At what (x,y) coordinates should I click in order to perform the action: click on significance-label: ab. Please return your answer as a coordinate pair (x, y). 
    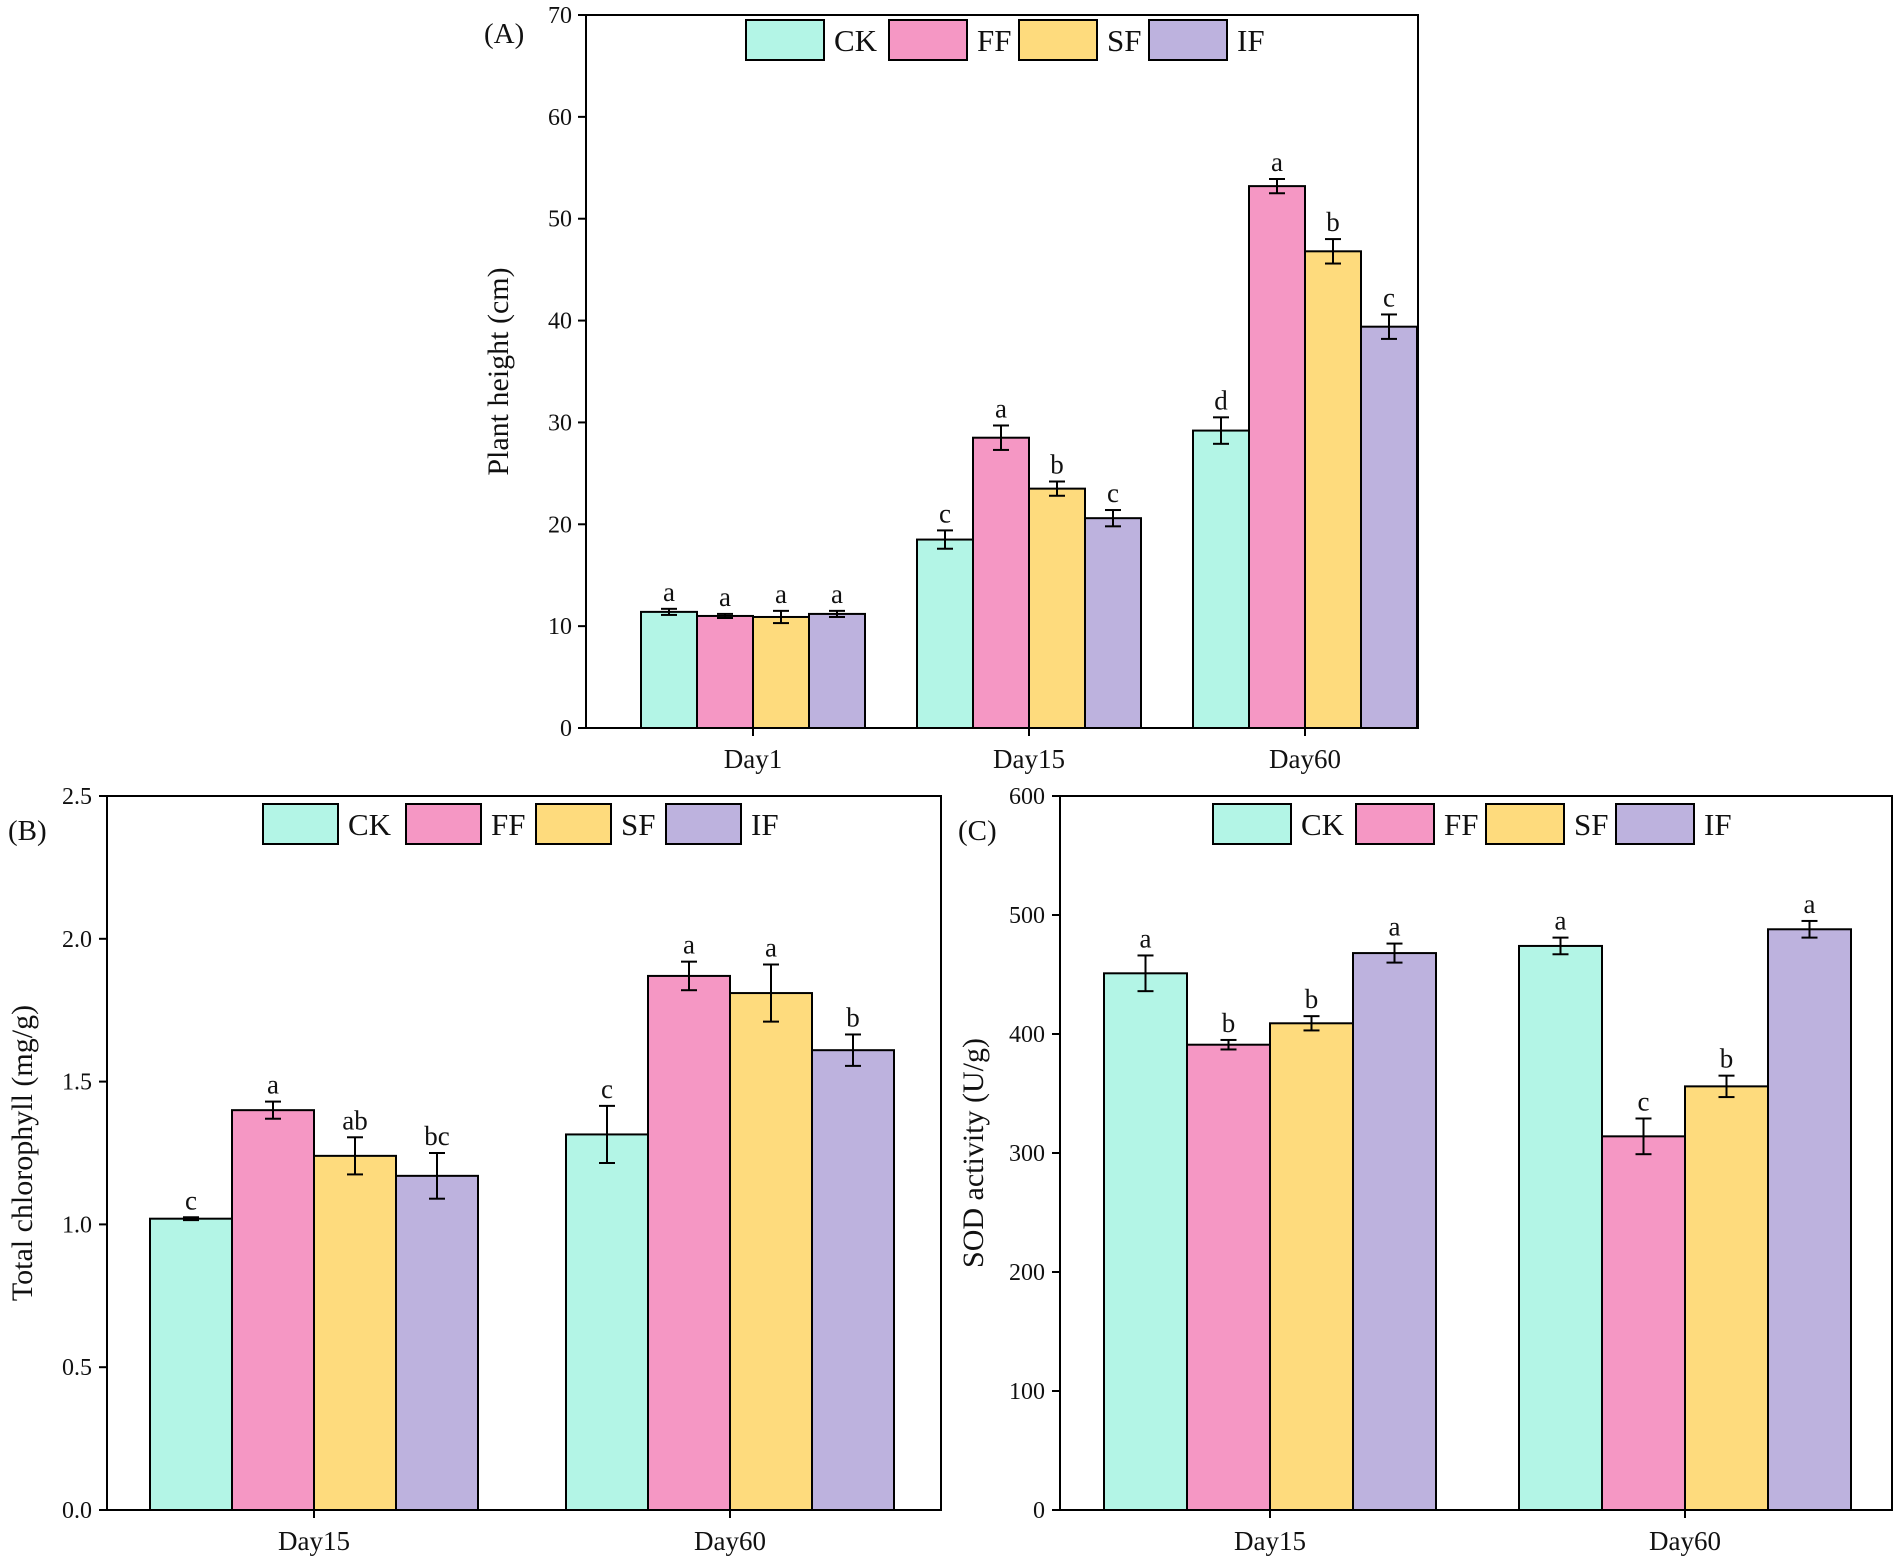
    Looking at the image, I should click on (354, 1120).